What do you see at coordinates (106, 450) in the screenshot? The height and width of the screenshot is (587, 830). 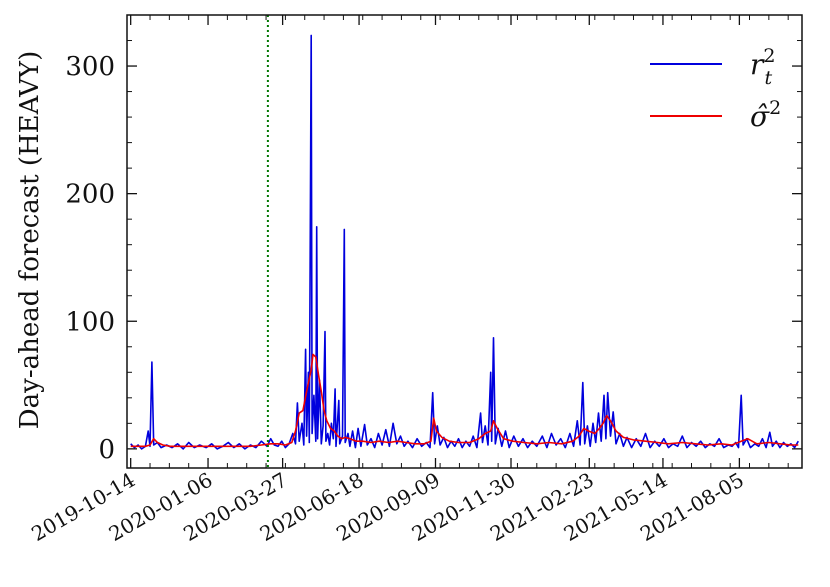 I see `y-tick-label: 0` at bounding box center [106, 450].